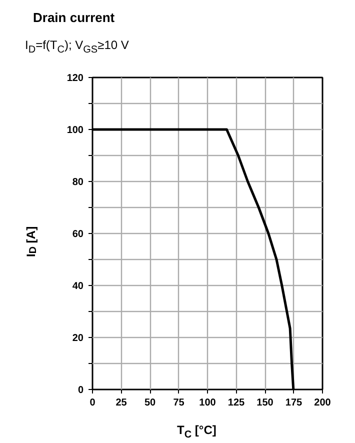 The width and height of the screenshot is (355, 443). Describe the element at coordinates (81, 390) in the screenshot. I see `y-tick-label: 0` at that location.